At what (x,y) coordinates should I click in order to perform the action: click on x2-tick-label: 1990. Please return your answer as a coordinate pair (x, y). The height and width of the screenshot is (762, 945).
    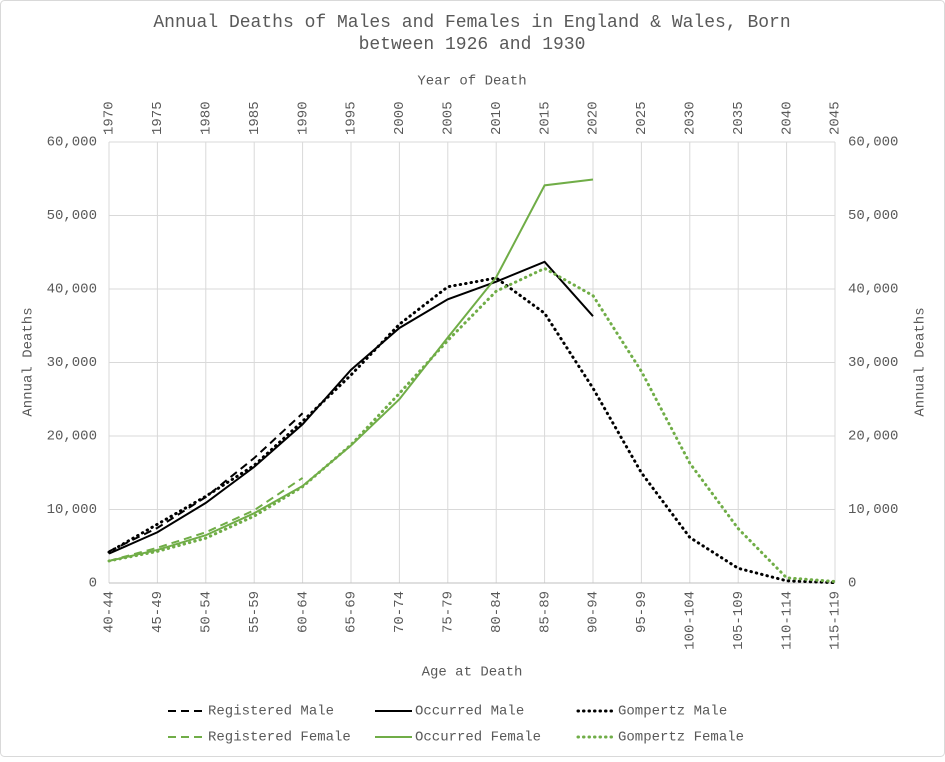
    Looking at the image, I should click on (303, 118).